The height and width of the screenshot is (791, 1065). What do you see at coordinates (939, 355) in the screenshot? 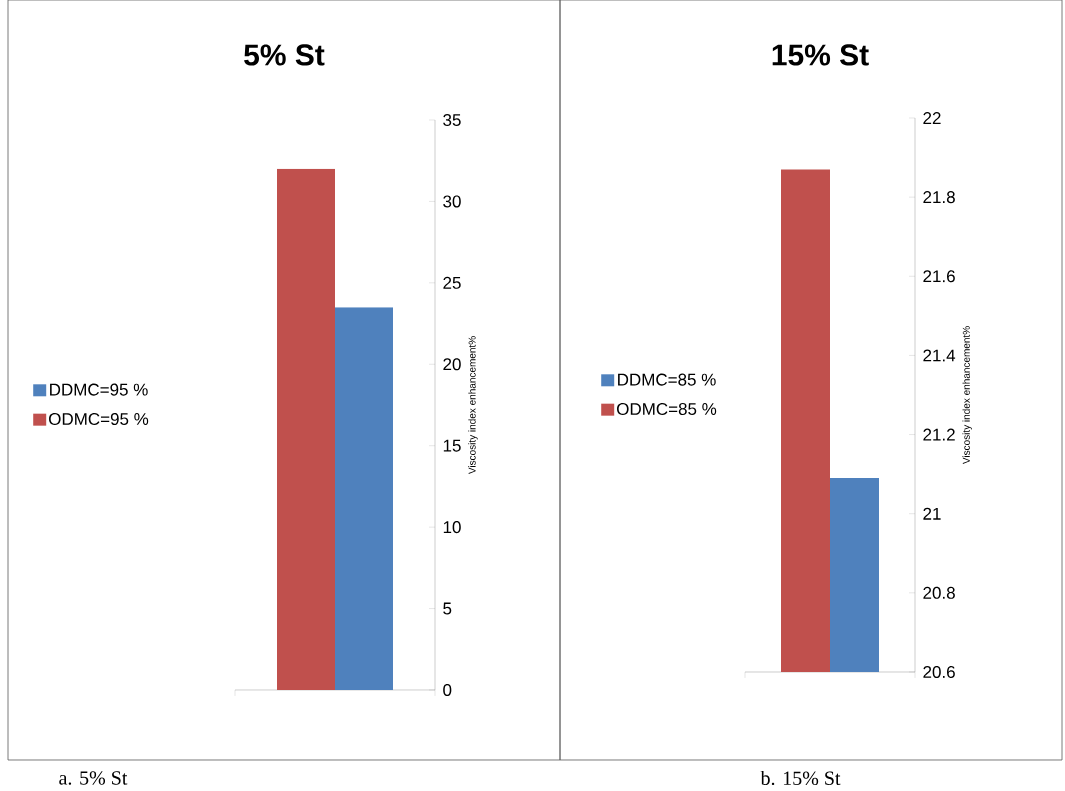
I see `y-tick-label: 21.4` at bounding box center [939, 355].